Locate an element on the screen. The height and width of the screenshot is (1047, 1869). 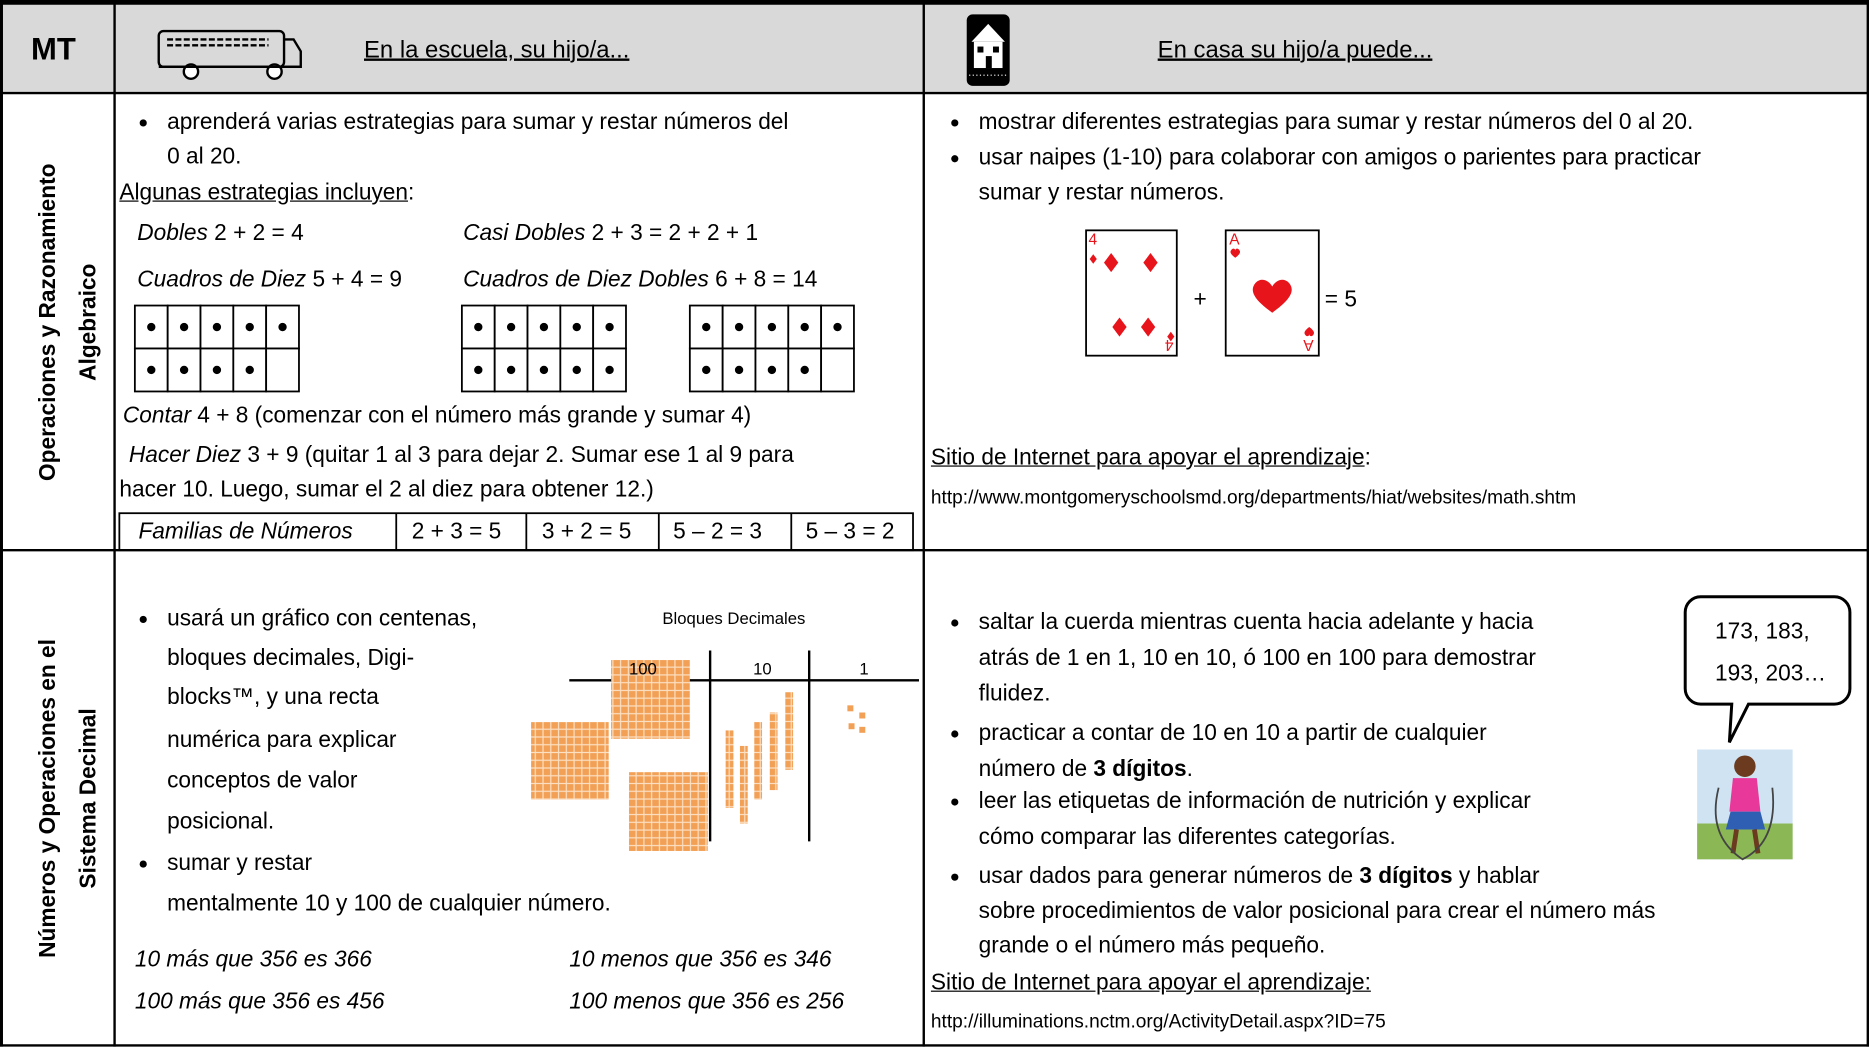
text-line: usará un gráfico con centenas, is located at coordinates (322, 619).